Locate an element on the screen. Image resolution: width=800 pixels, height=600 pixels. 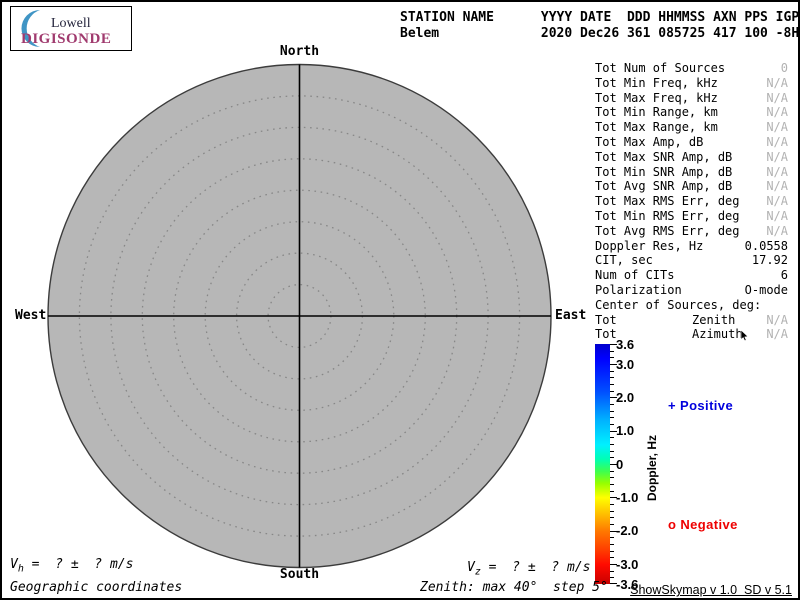
info-row: Num of CITs 6 is located at coordinates (691, 275).